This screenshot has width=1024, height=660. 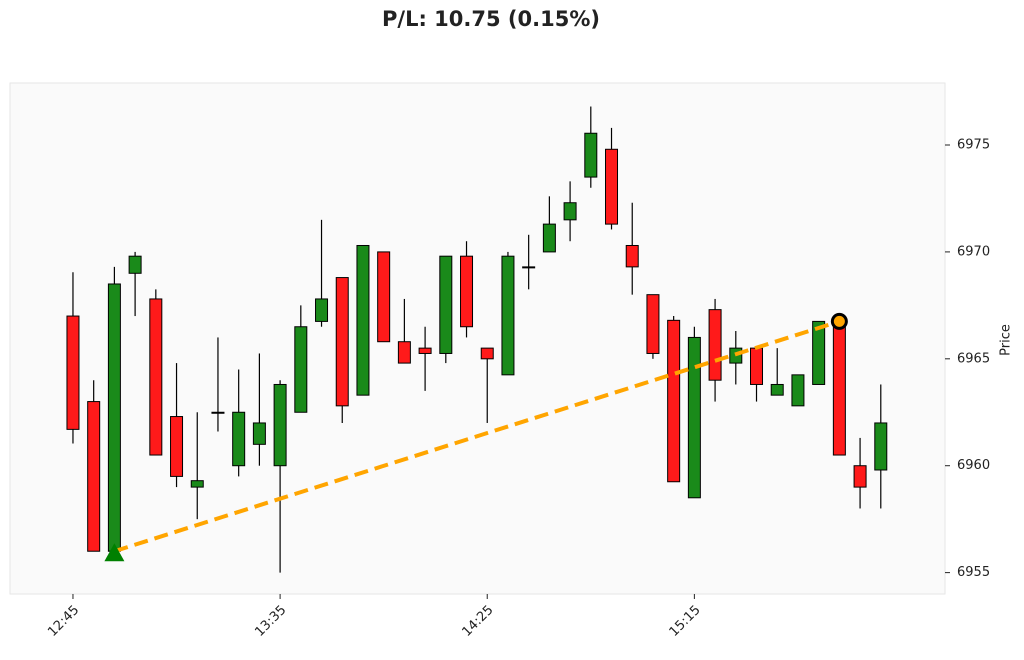 What do you see at coordinates (477, 621) in the screenshot?
I see `x-tick-label: 14:25` at bounding box center [477, 621].